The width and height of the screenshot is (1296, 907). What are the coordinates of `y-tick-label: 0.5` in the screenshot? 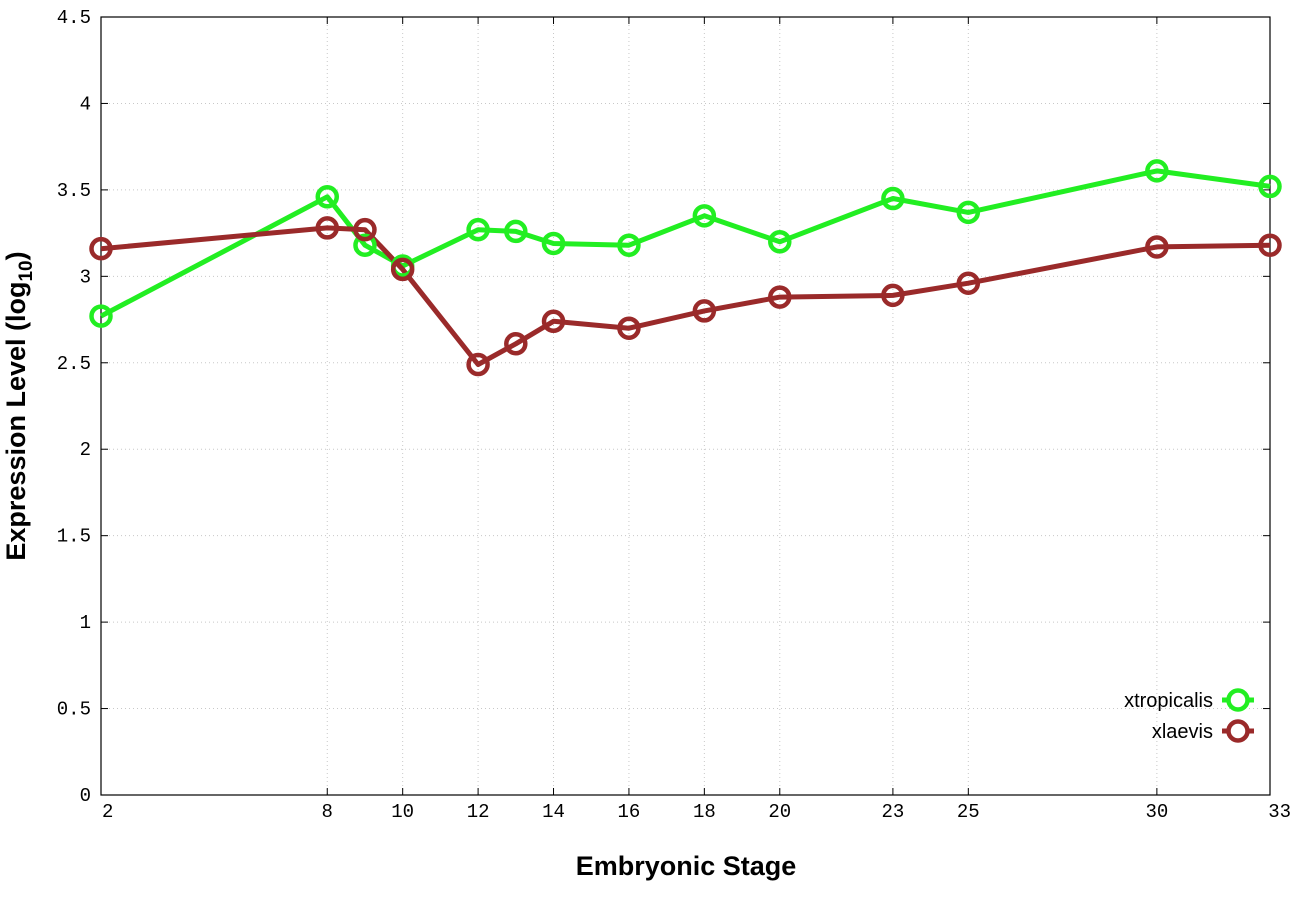 It's located at (74, 710).